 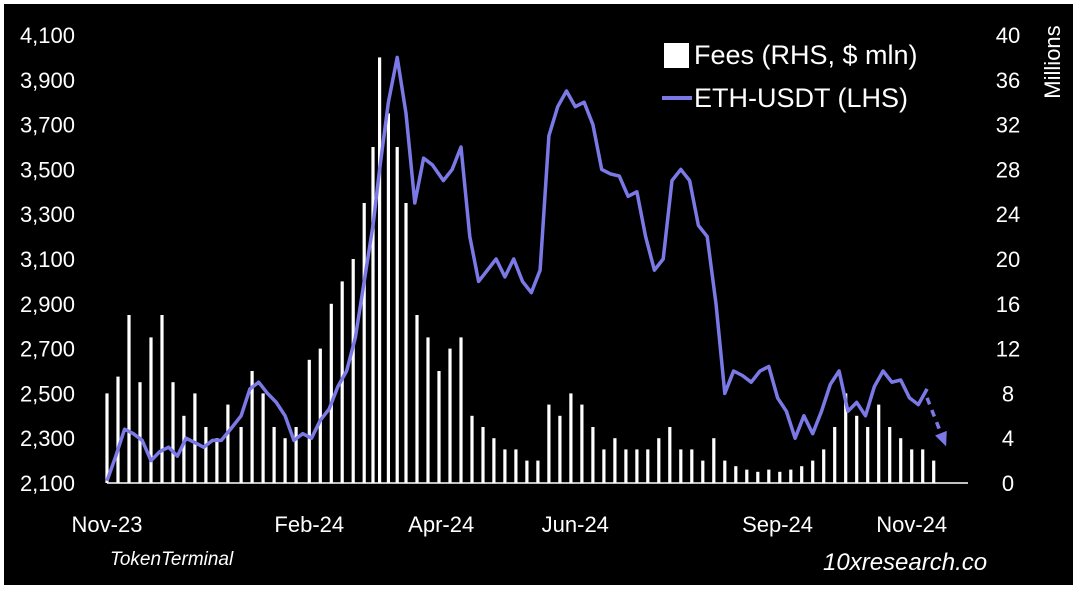 I want to click on x-tick-label: Feb-24, so click(x=309, y=524).